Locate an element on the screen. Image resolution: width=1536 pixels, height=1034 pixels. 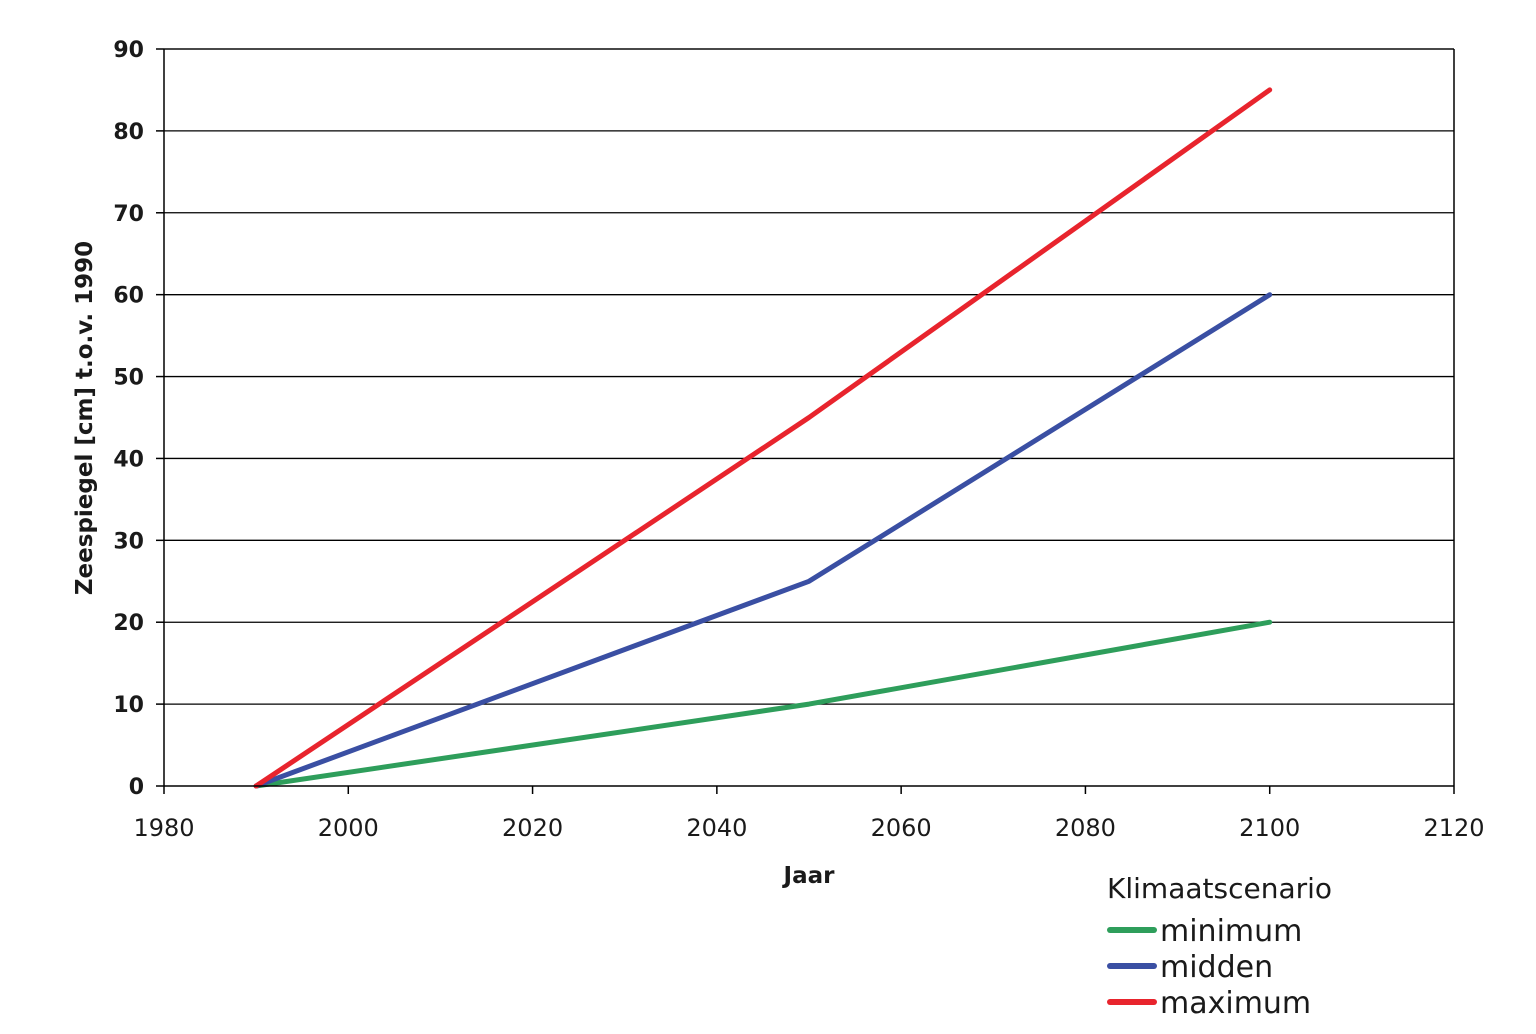
x-tick-label: 2000 is located at coordinates (348, 828).